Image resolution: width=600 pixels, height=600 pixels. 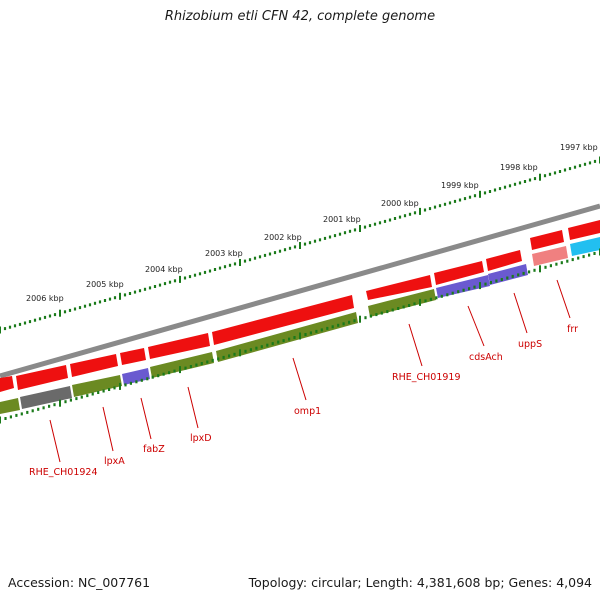 I want to click on ruler-label: 1997 kbp, so click(x=579, y=147).